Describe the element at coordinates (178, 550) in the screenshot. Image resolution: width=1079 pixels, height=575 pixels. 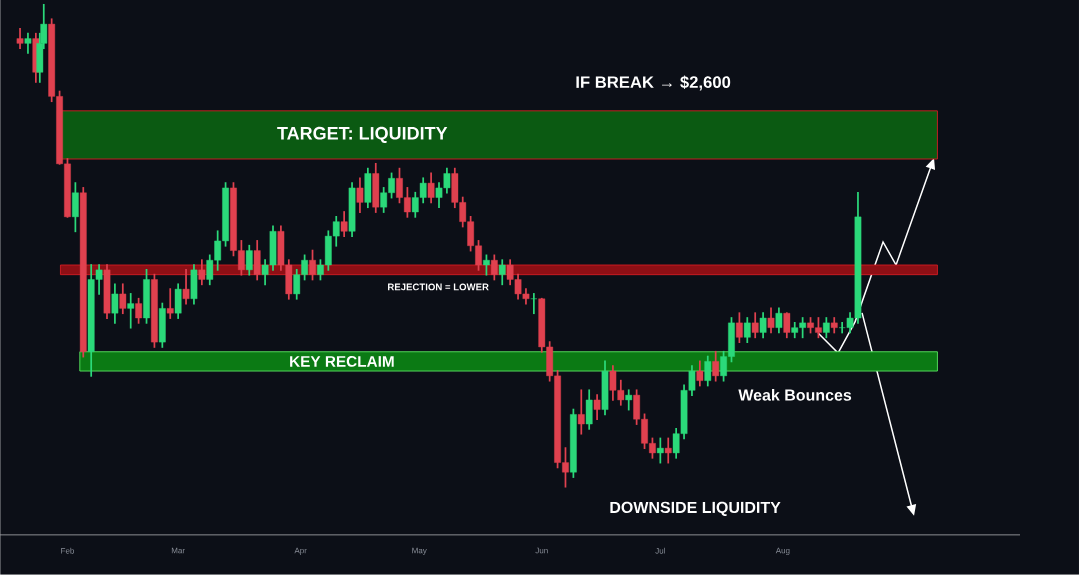
I see `x-tick-label: Mar` at that location.